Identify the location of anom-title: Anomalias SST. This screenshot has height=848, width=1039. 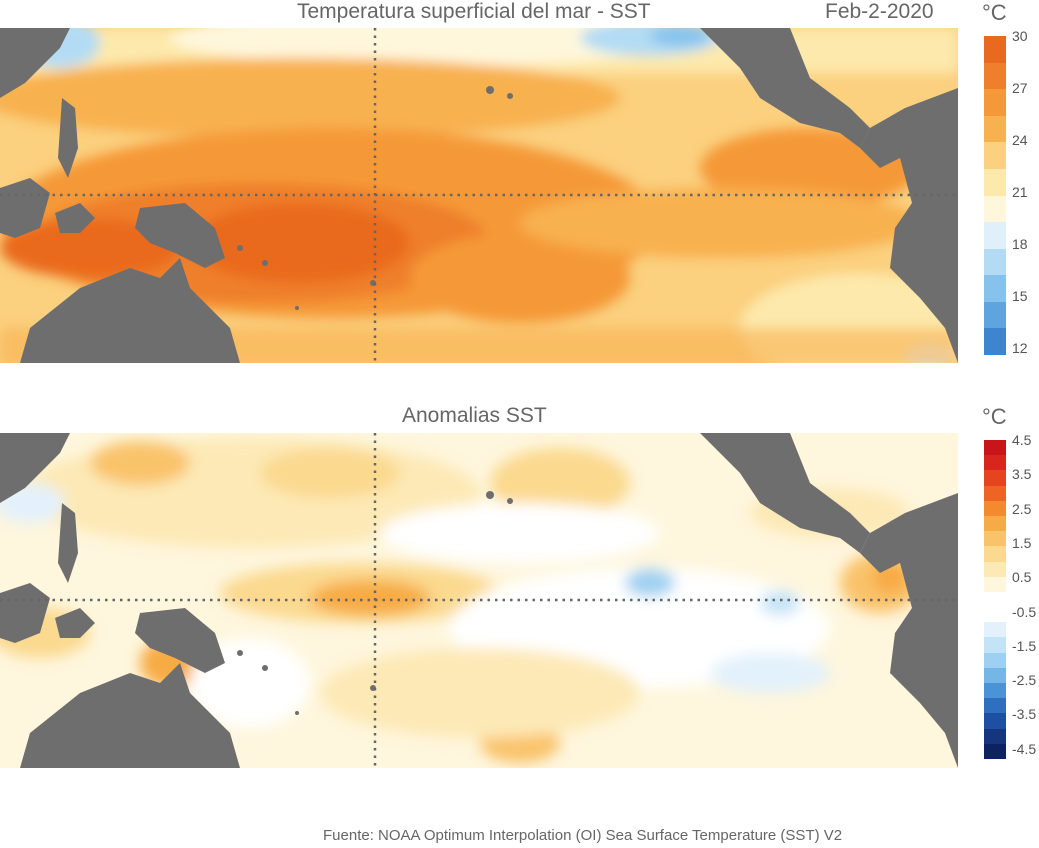
(474, 415).